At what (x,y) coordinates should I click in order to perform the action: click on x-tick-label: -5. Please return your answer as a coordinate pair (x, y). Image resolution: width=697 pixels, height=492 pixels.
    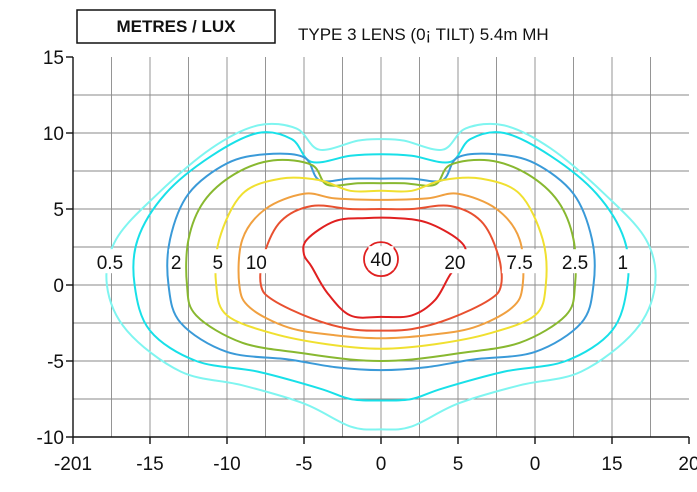
    Looking at the image, I should click on (304, 464).